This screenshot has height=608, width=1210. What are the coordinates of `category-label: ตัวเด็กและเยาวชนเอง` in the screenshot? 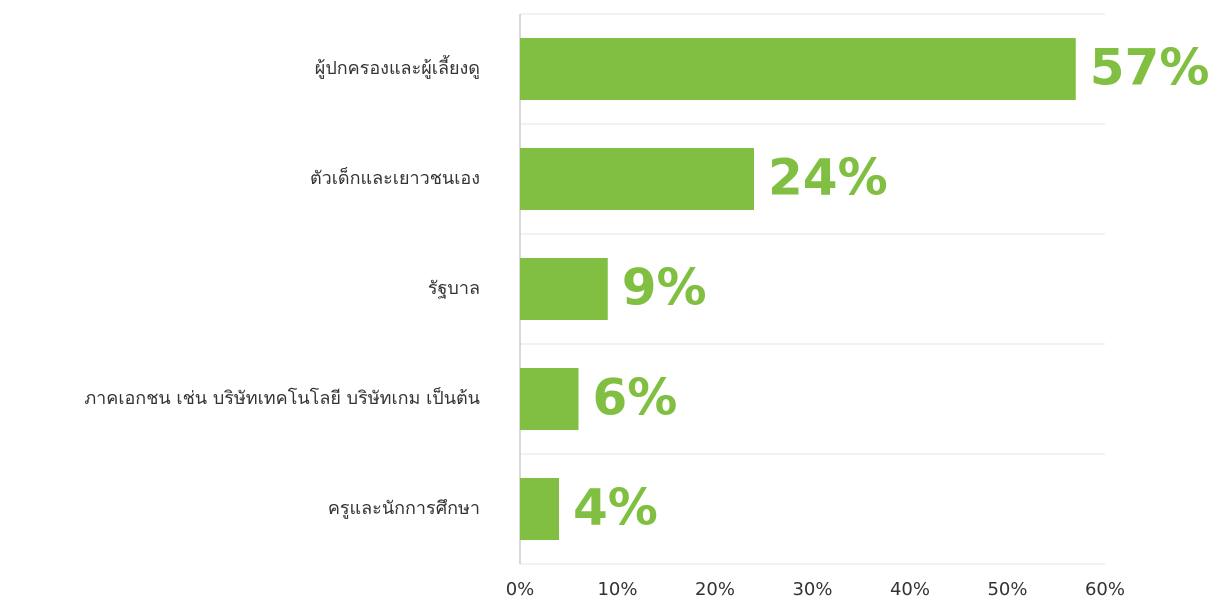 It's located at (395, 177).